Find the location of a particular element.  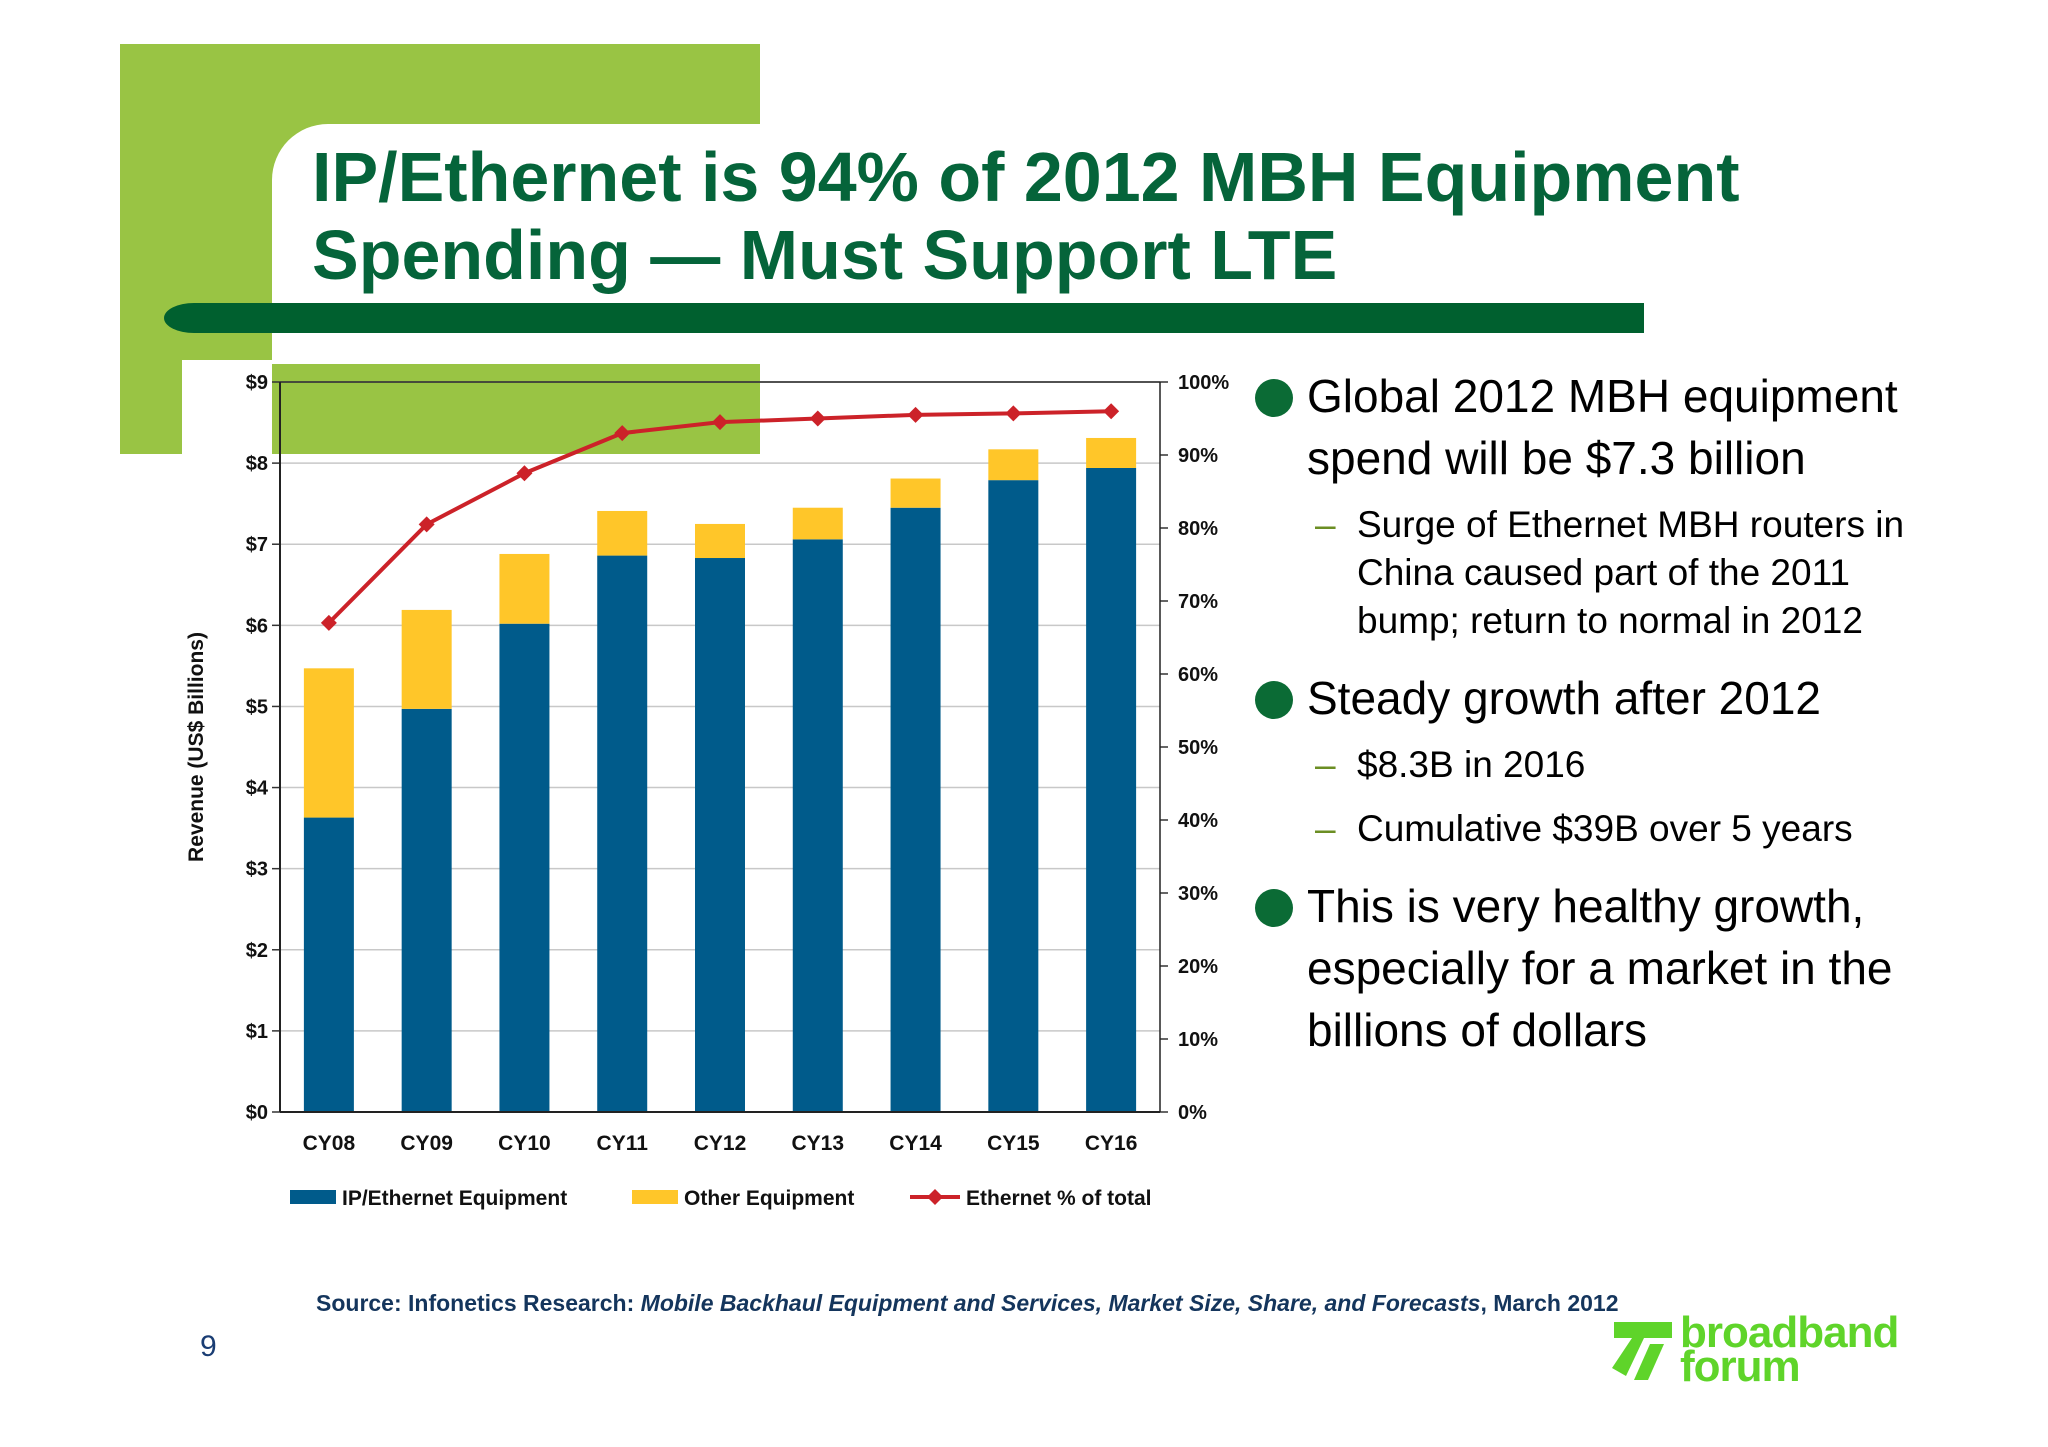

sub-bullet-2-2: – Cumulative $39B over 5 years is located at coordinates (1605, 829).